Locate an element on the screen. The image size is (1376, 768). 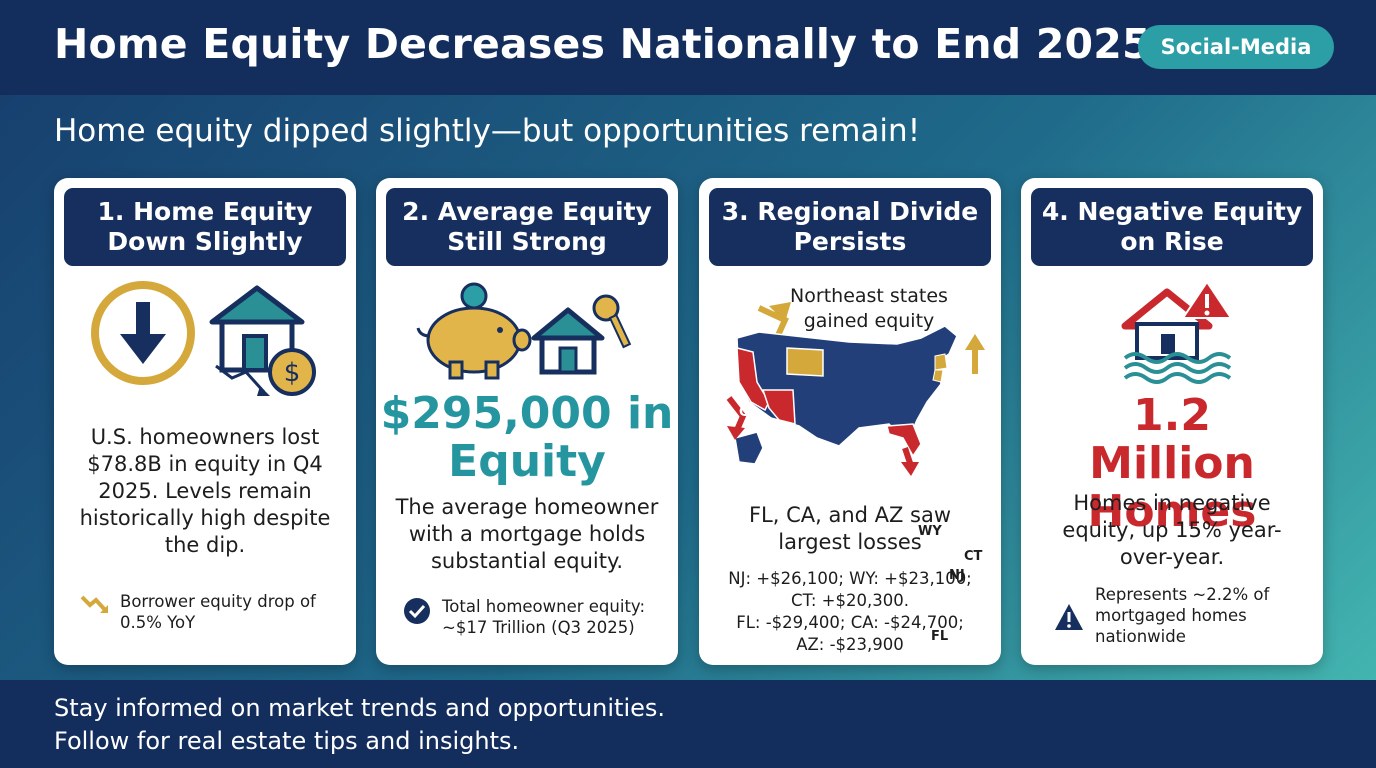
card-body: FL, CA, and AZ saw largest losses is located at coordinates (850, 528).